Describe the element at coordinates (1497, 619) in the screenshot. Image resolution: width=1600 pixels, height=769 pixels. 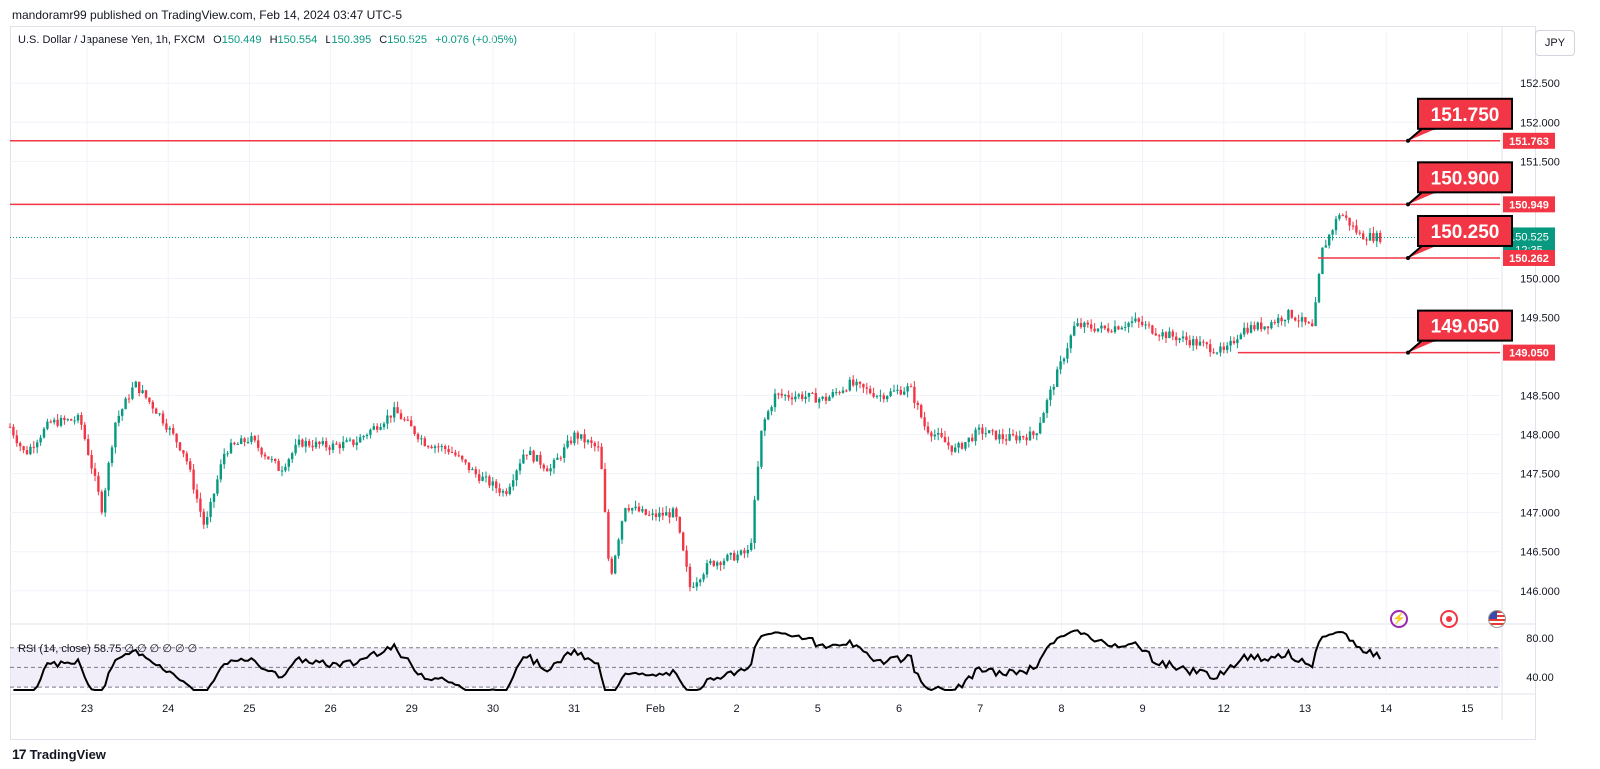
I see `us-flag-icon` at that location.